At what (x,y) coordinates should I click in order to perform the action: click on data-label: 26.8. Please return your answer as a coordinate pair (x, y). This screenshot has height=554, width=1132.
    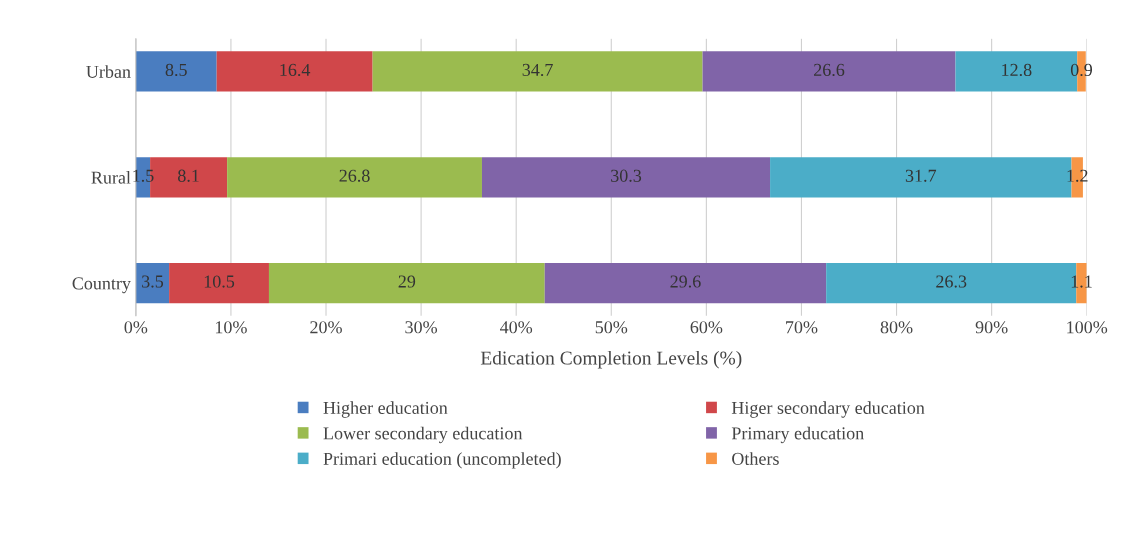
    Looking at the image, I should click on (354, 175).